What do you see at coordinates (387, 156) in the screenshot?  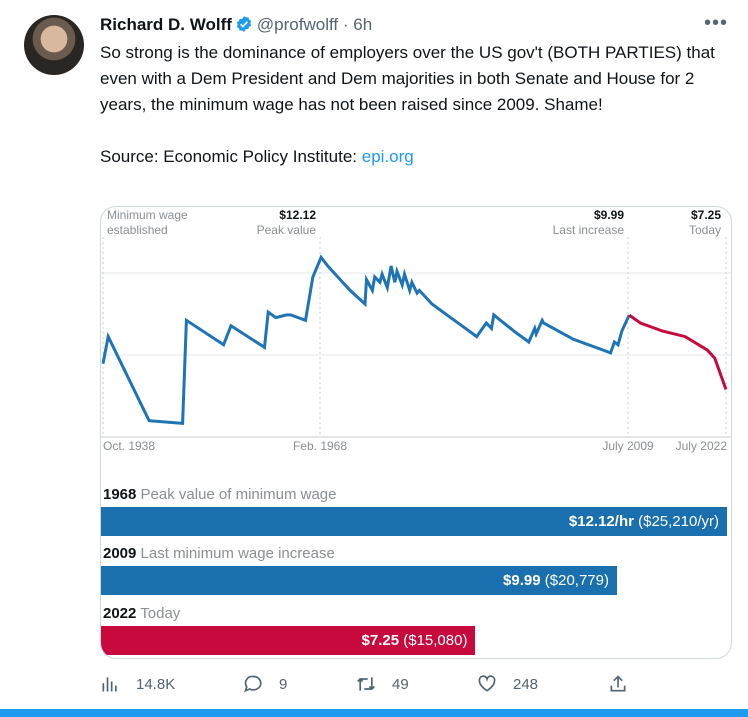 I see `source-link: epi.org` at bounding box center [387, 156].